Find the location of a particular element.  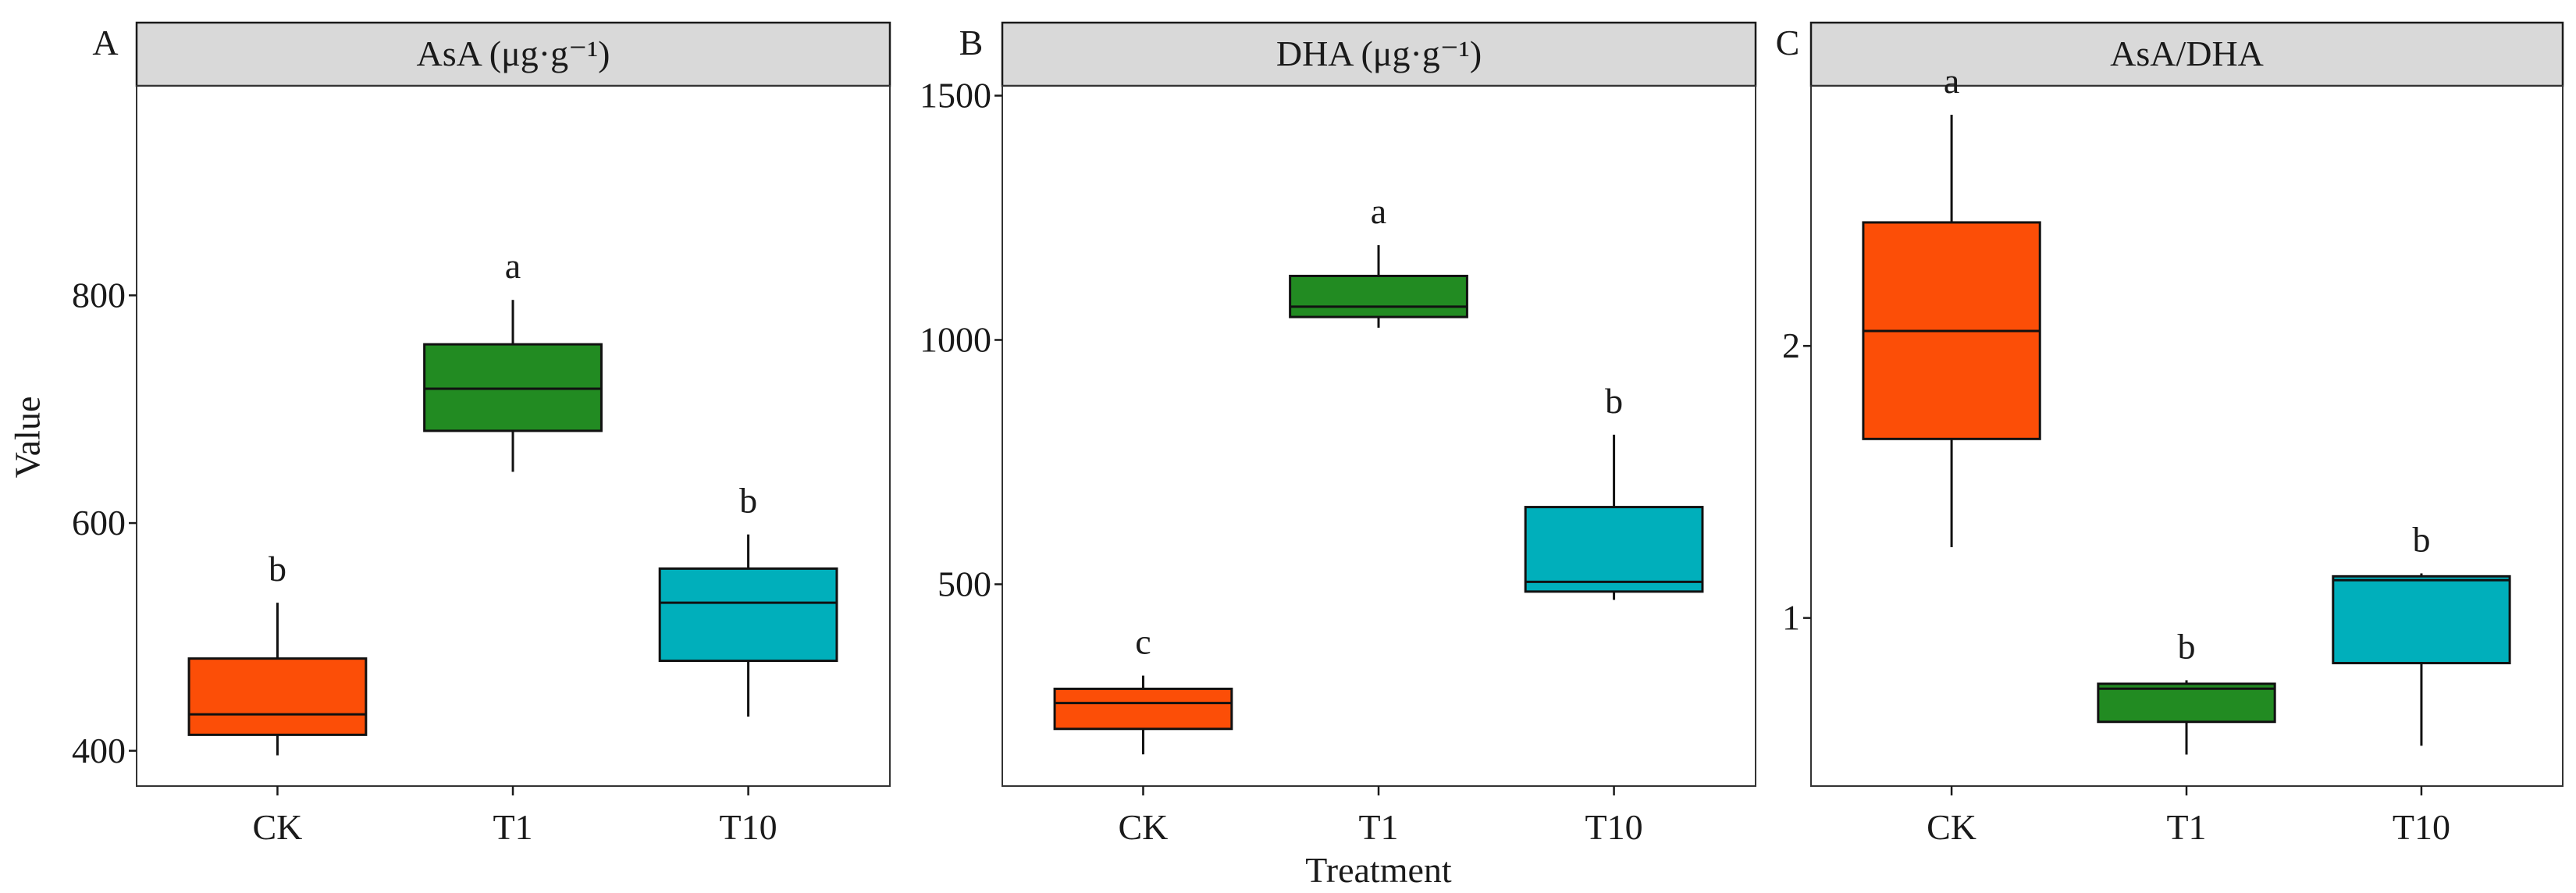

y-tick-label: 600 is located at coordinates (99, 523).